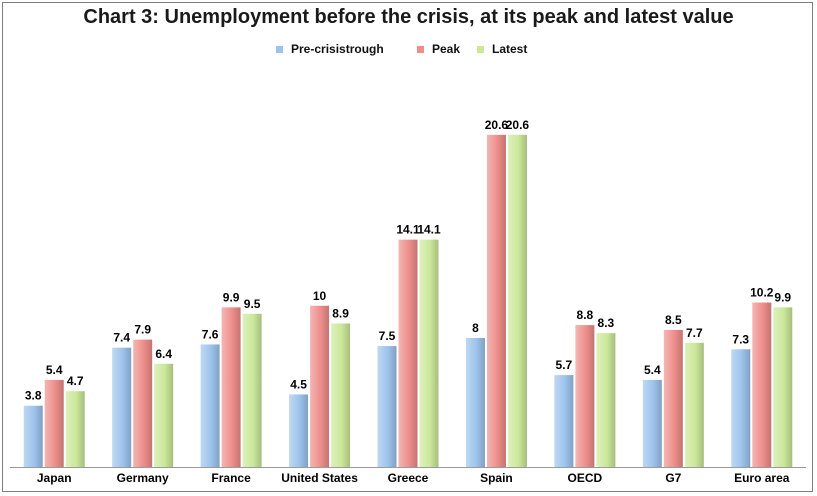 Image resolution: width=817 pixels, height=496 pixels. What do you see at coordinates (163, 354) in the screenshot?
I see `bar-value-label: 6.4` at bounding box center [163, 354].